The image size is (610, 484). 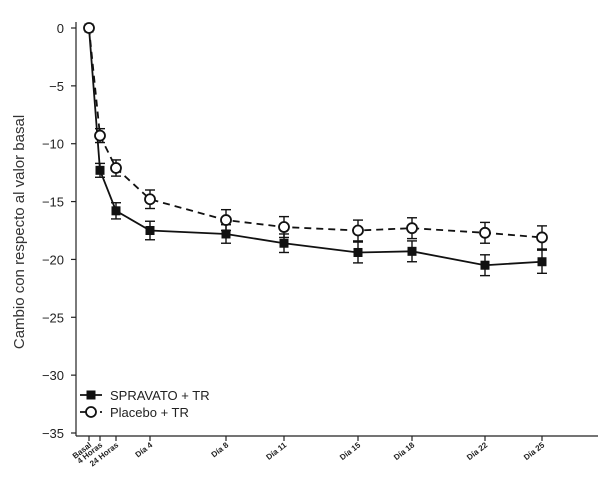 What do you see at coordinates (220, 449) in the screenshot?
I see `x-tick-label: Día 8` at bounding box center [220, 449].